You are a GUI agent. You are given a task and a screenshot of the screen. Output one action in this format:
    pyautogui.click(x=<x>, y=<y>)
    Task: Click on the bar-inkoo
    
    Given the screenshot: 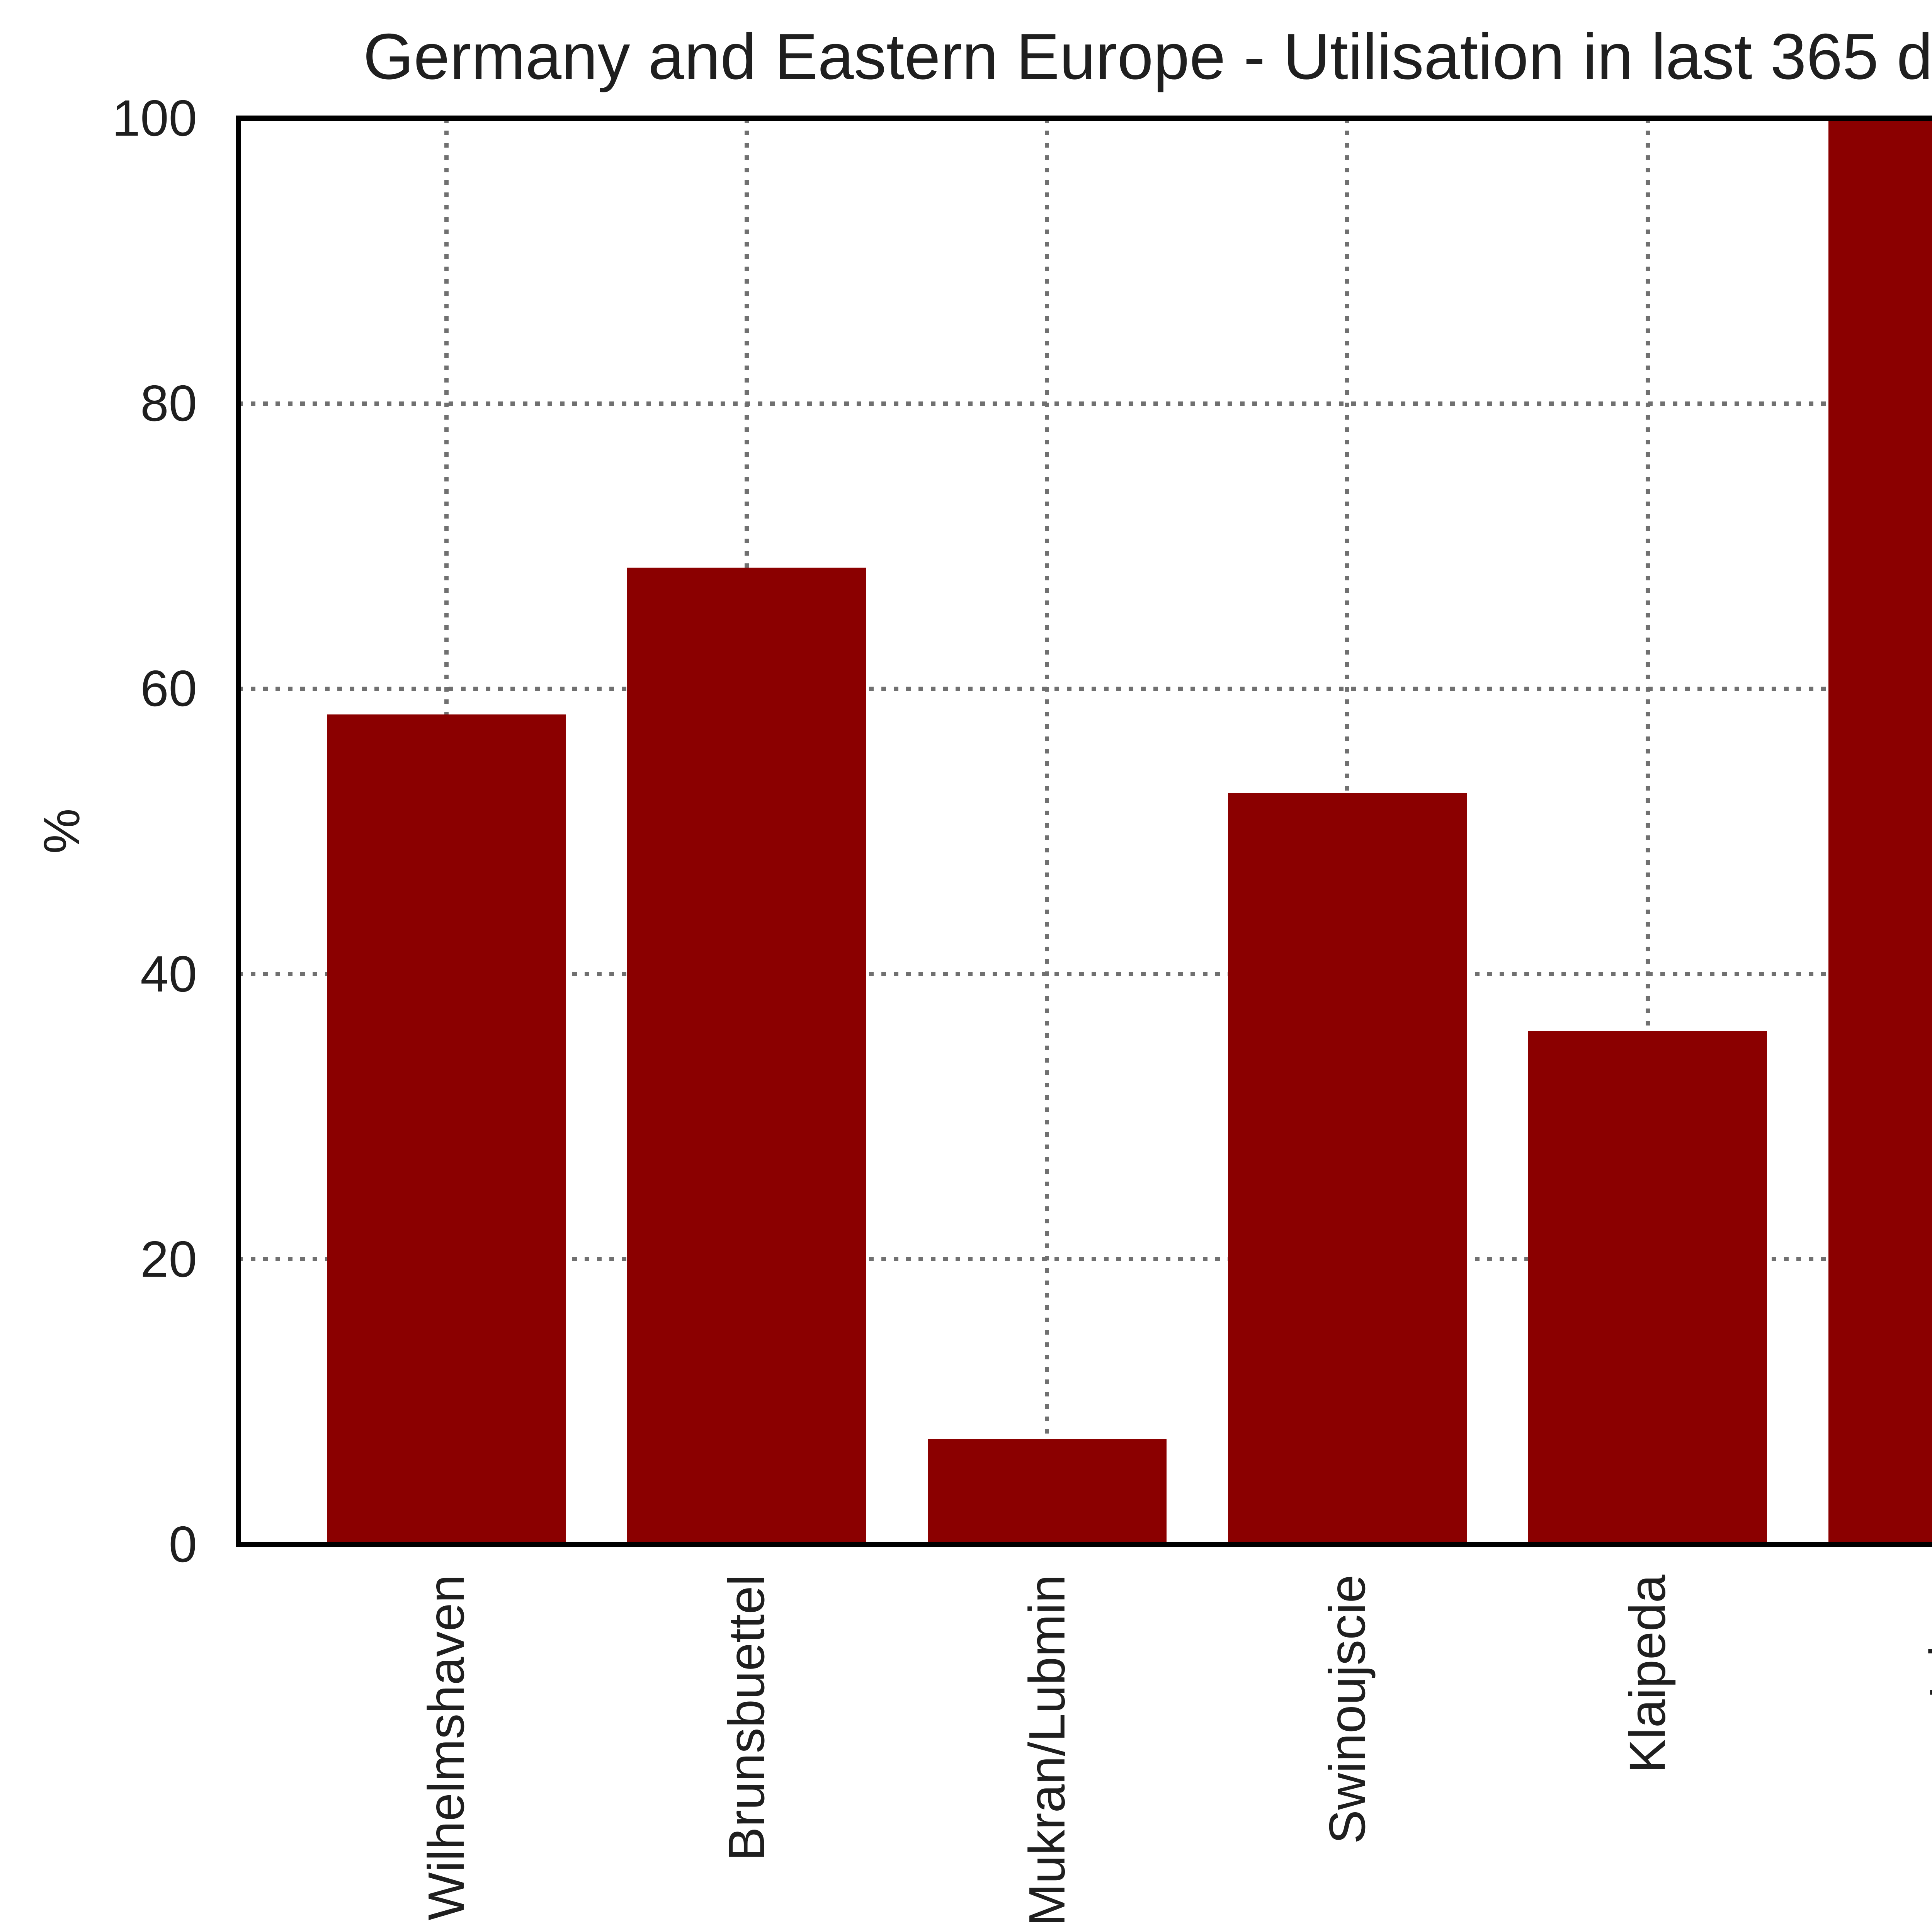 What is the action you would take?
    pyautogui.click(x=1880, y=831)
    